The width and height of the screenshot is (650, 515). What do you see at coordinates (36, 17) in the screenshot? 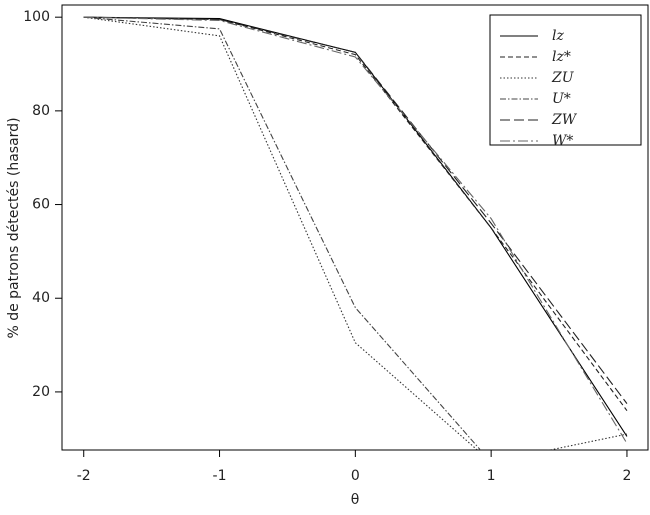
I see `y-tick-label: 100` at bounding box center [36, 17].